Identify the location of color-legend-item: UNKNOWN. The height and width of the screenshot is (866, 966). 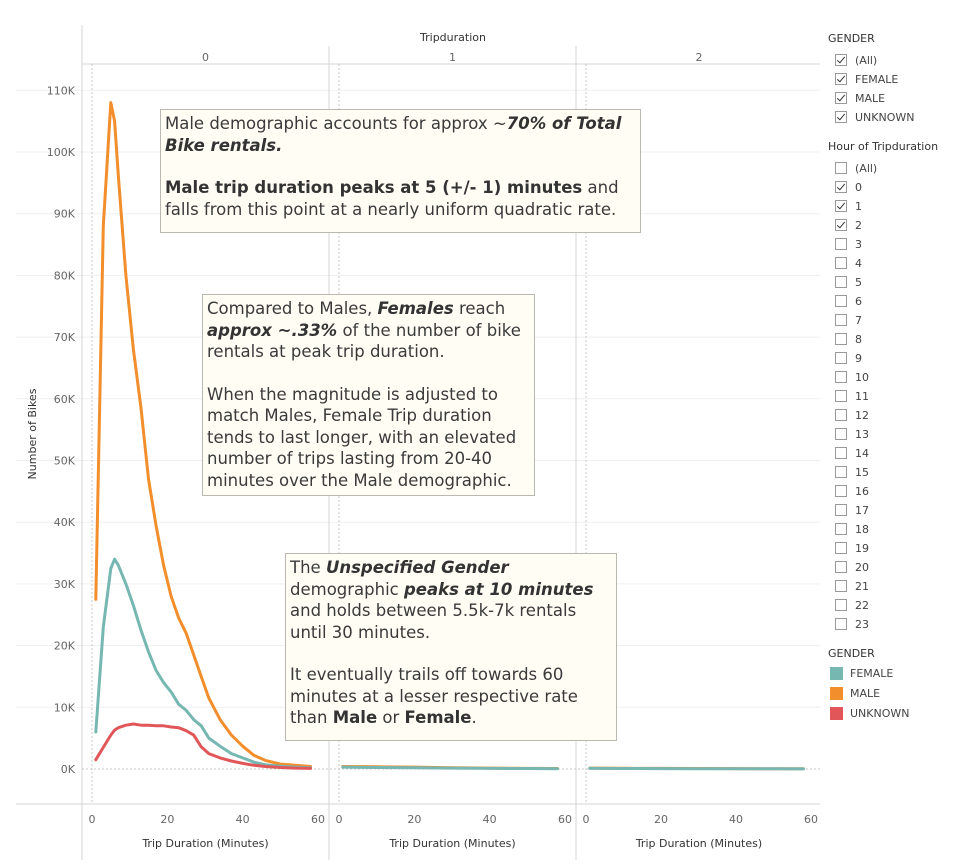
(870, 713).